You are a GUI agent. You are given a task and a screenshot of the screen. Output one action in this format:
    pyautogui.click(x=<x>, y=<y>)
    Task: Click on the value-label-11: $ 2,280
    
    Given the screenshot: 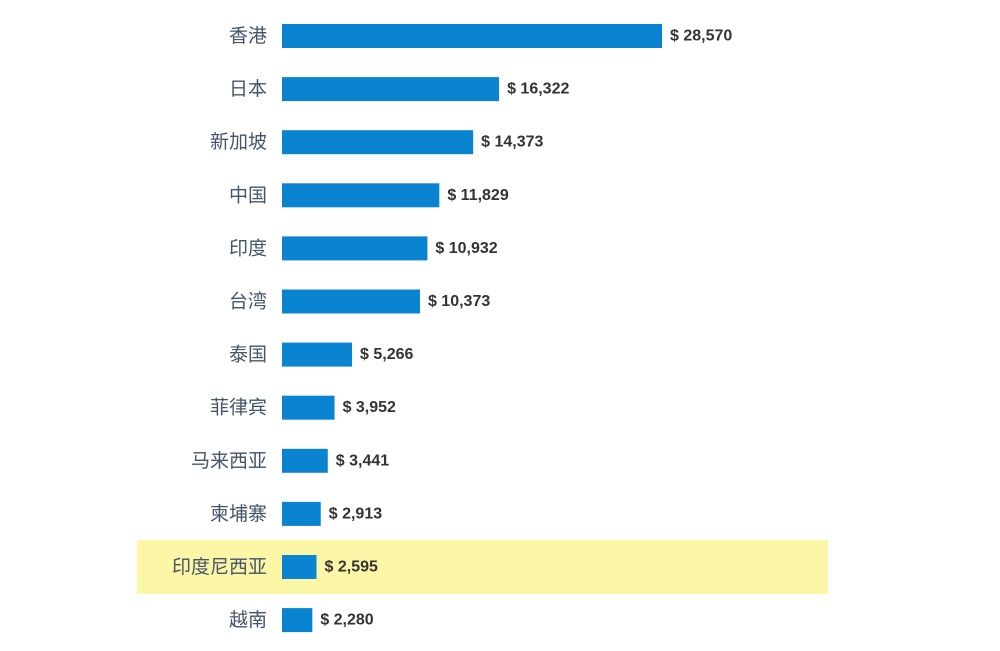 What is the action you would take?
    pyautogui.click(x=346, y=620)
    